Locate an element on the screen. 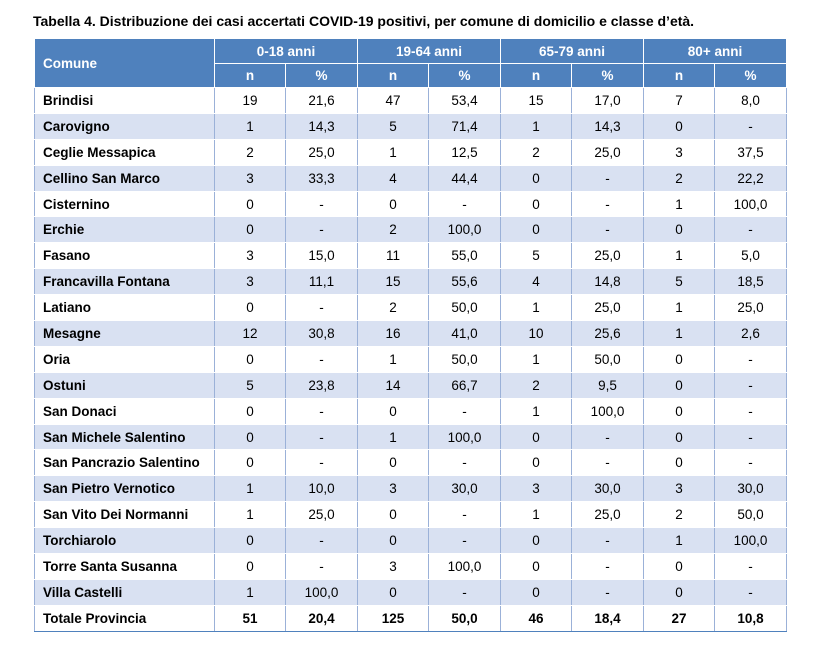  comune-name: San Pancrazio Salentino is located at coordinates (124, 463).